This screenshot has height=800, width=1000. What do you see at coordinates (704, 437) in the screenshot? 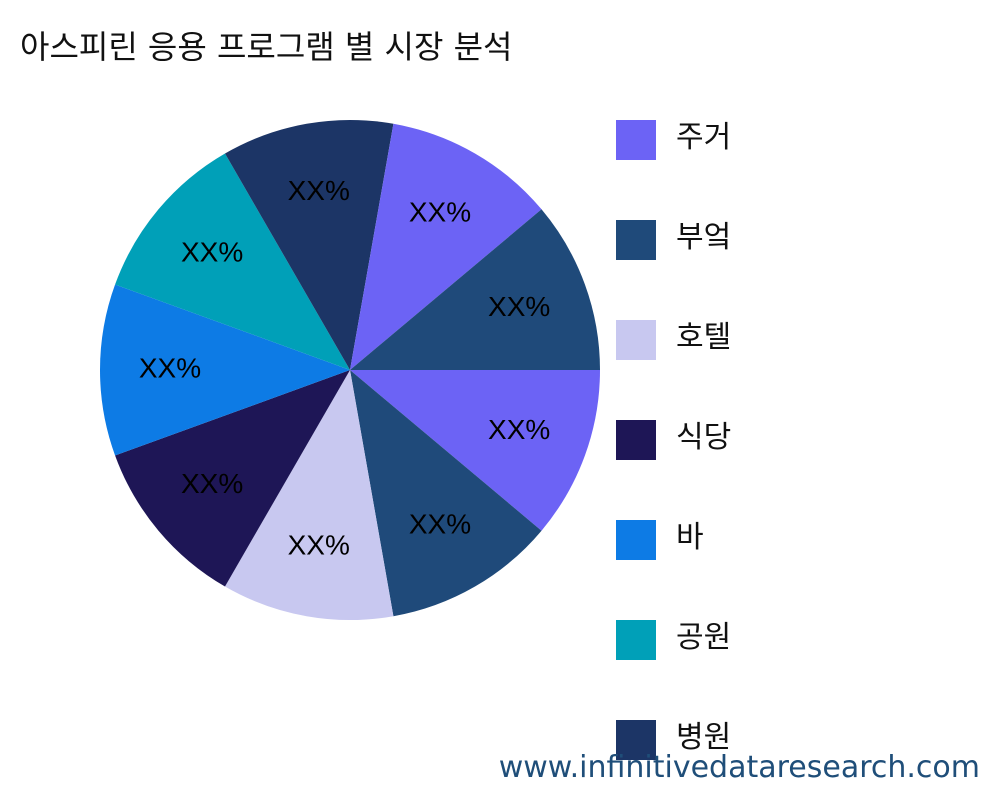
I see `legend-label: 식당` at bounding box center [704, 437].